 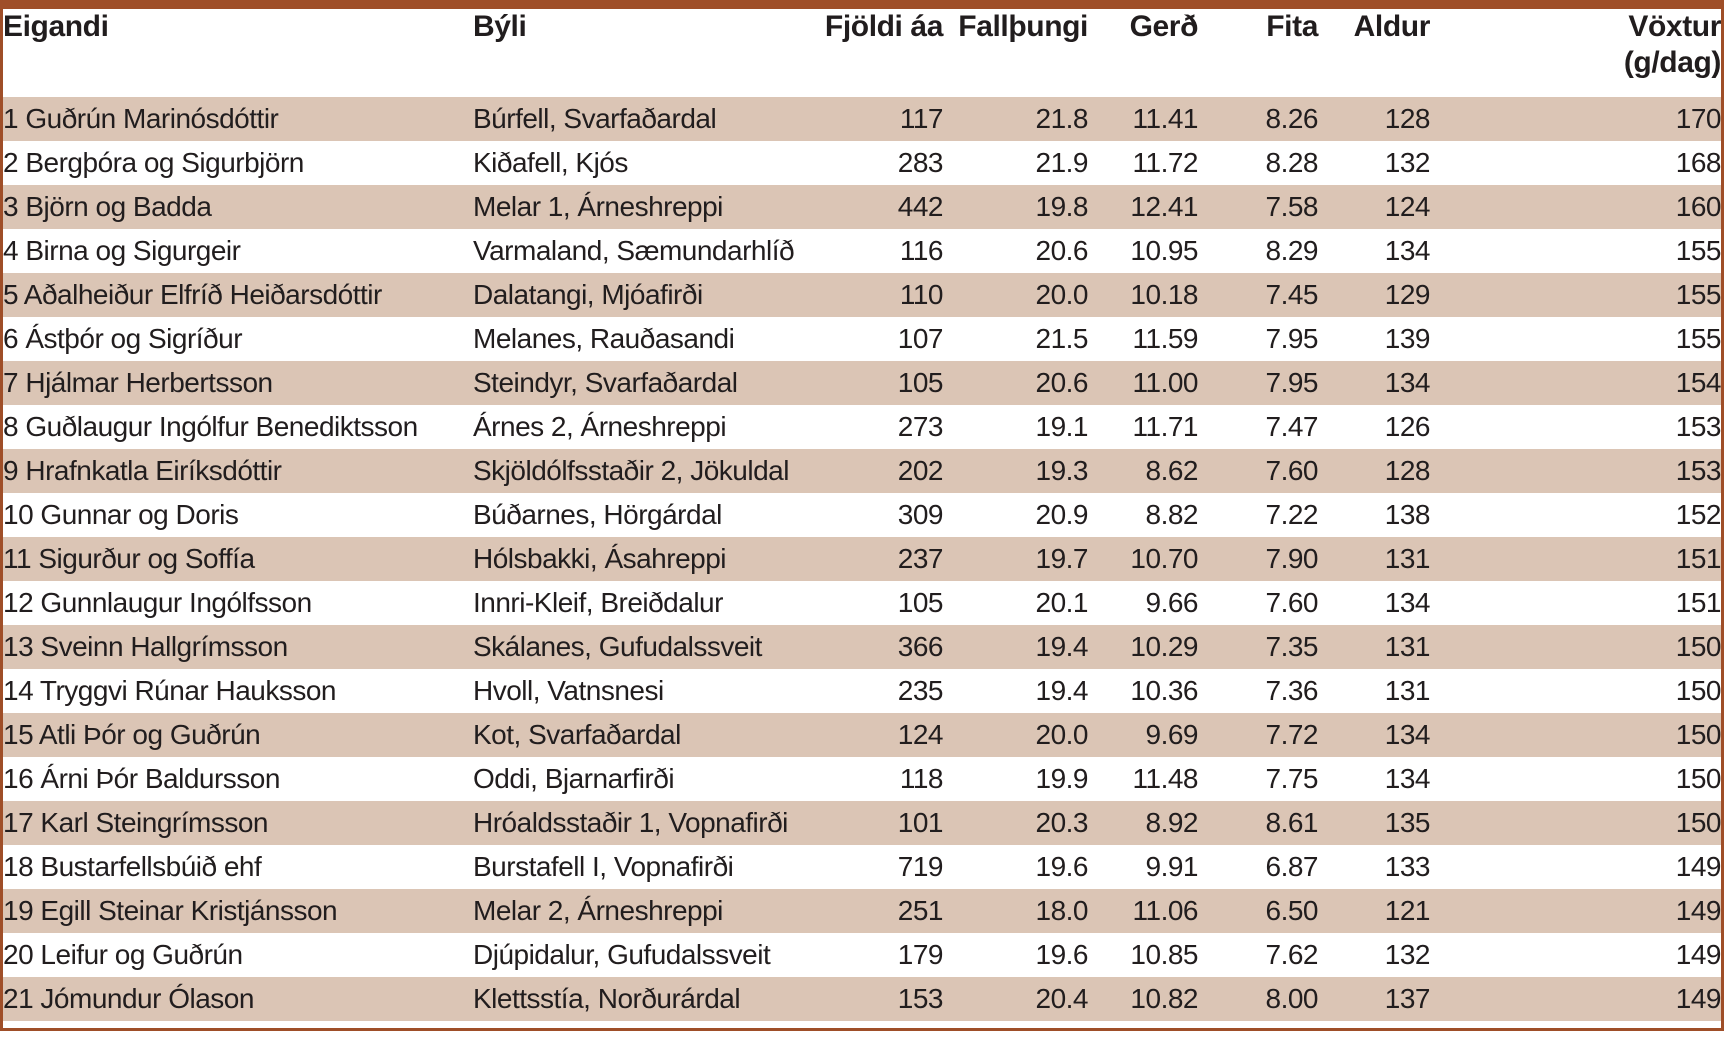 What do you see at coordinates (643, 427) in the screenshot?
I see `table-cell: Árnes 2, Árneshreppi` at bounding box center [643, 427].